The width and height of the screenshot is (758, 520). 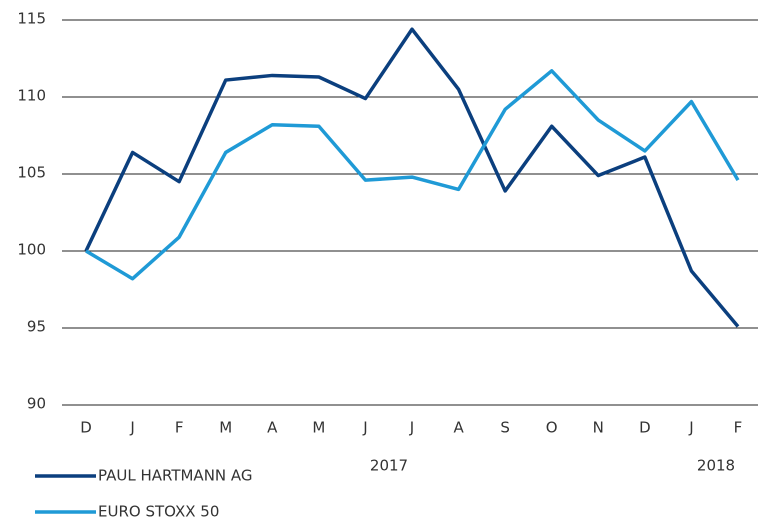 What do you see at coordinates (552, 428) in the screenshot?
I see `x-tick-label: O` at bounding box center [552, 428].